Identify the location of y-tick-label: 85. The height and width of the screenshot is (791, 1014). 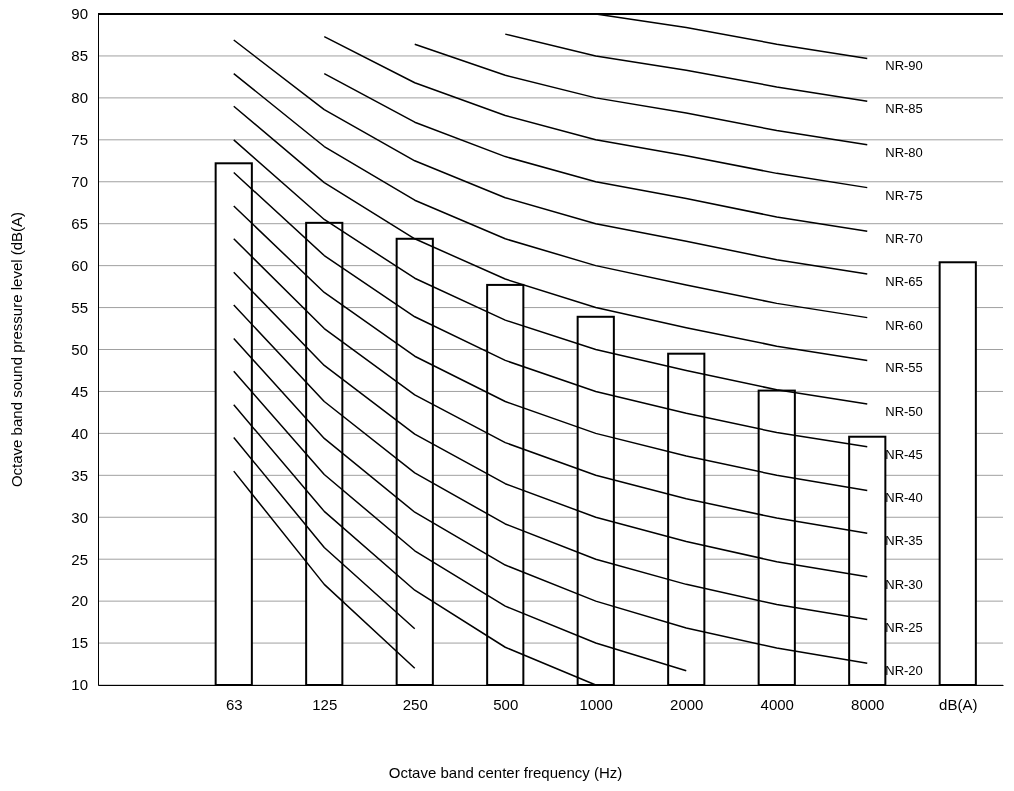
(79, 56).